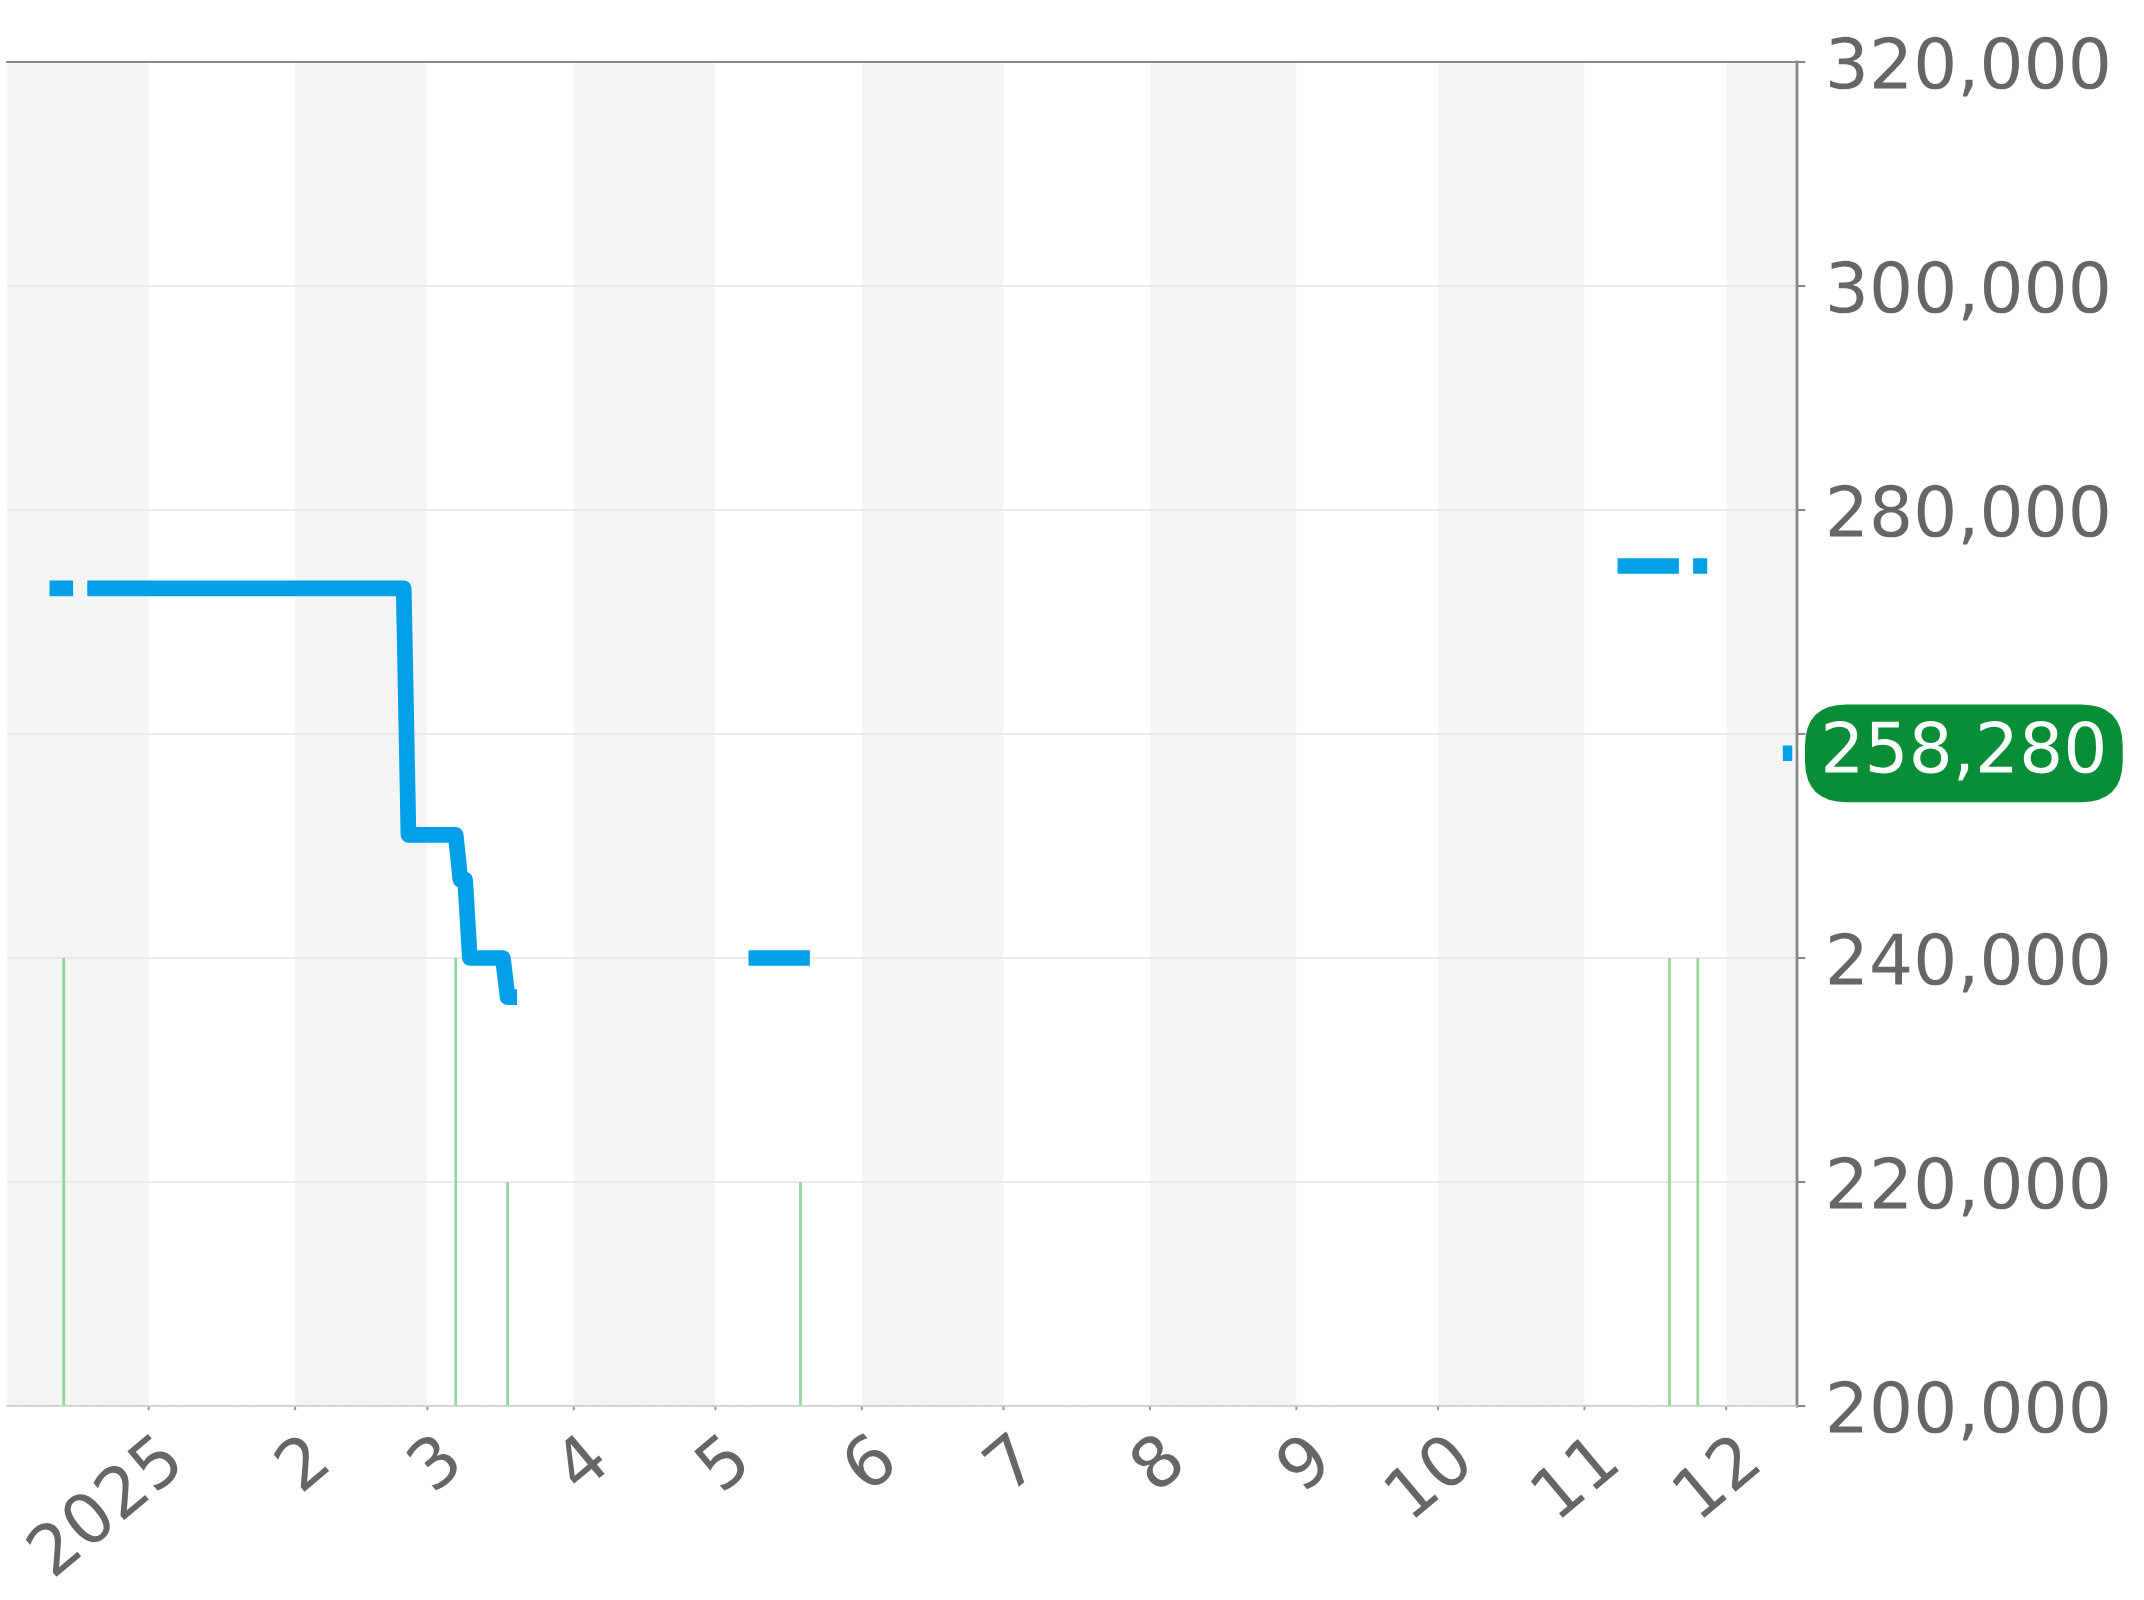 The width and height of the screenshot is (2144, 1600). Describe the element at coordinates (721, 1462) in the screenshot. I see `x-tick-label: 5` at that location.